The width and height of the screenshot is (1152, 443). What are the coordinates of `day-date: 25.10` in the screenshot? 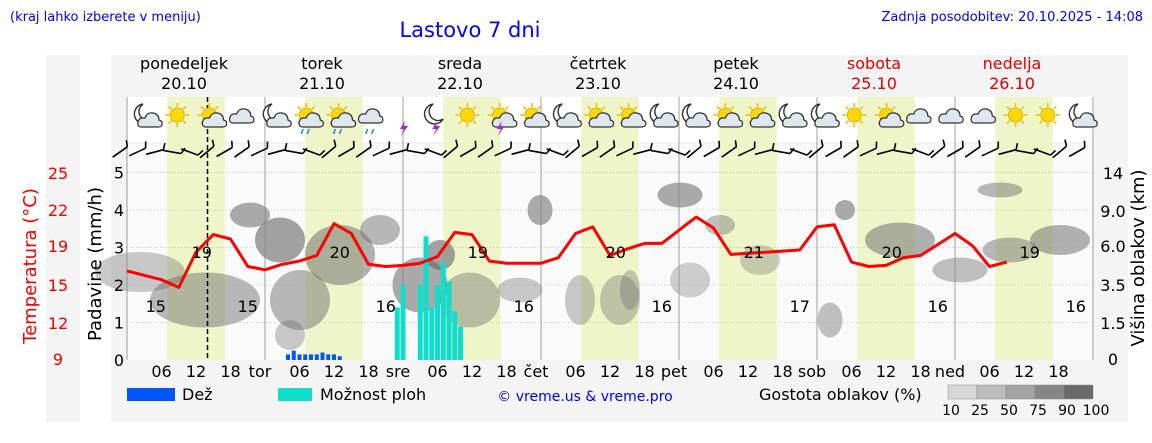 It's located at (874, 83).